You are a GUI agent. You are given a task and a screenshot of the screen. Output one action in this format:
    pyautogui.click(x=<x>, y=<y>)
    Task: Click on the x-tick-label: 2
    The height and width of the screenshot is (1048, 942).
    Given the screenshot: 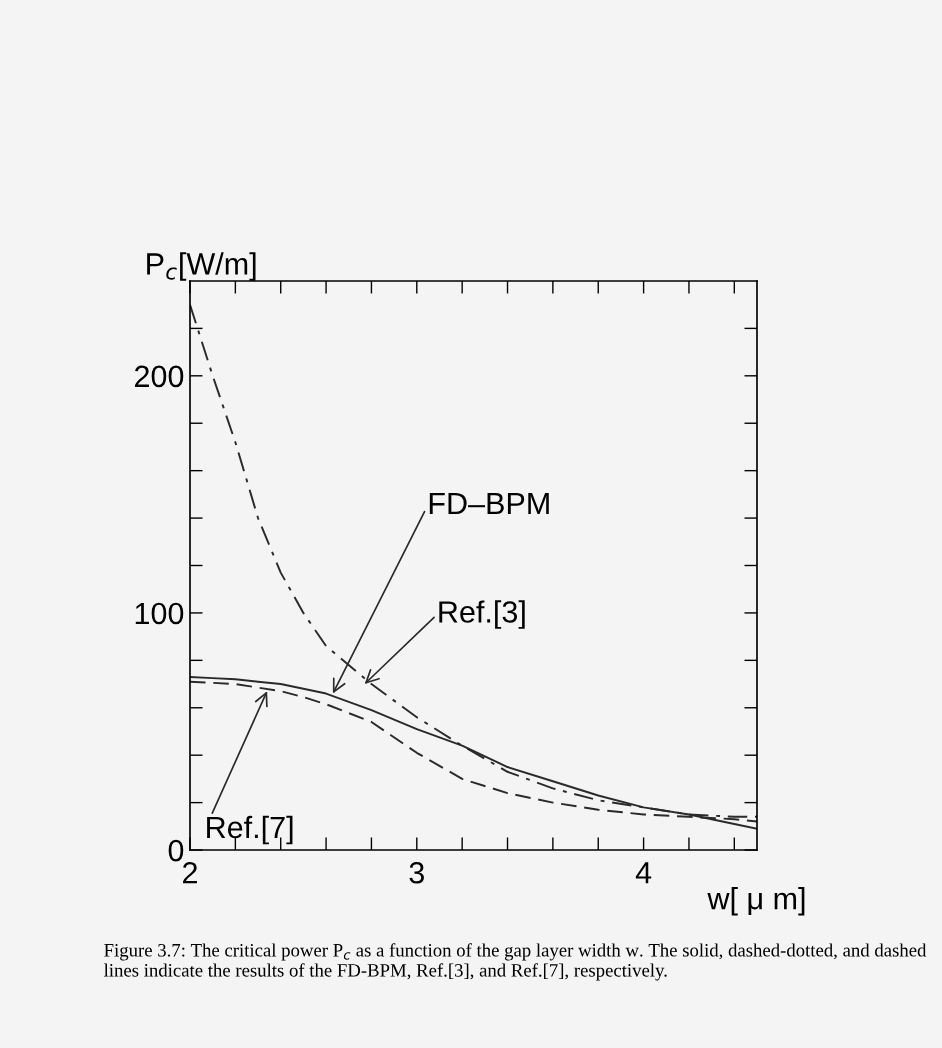 What is the action you would take?
    pyautogui.click(x=190, y=872)
    